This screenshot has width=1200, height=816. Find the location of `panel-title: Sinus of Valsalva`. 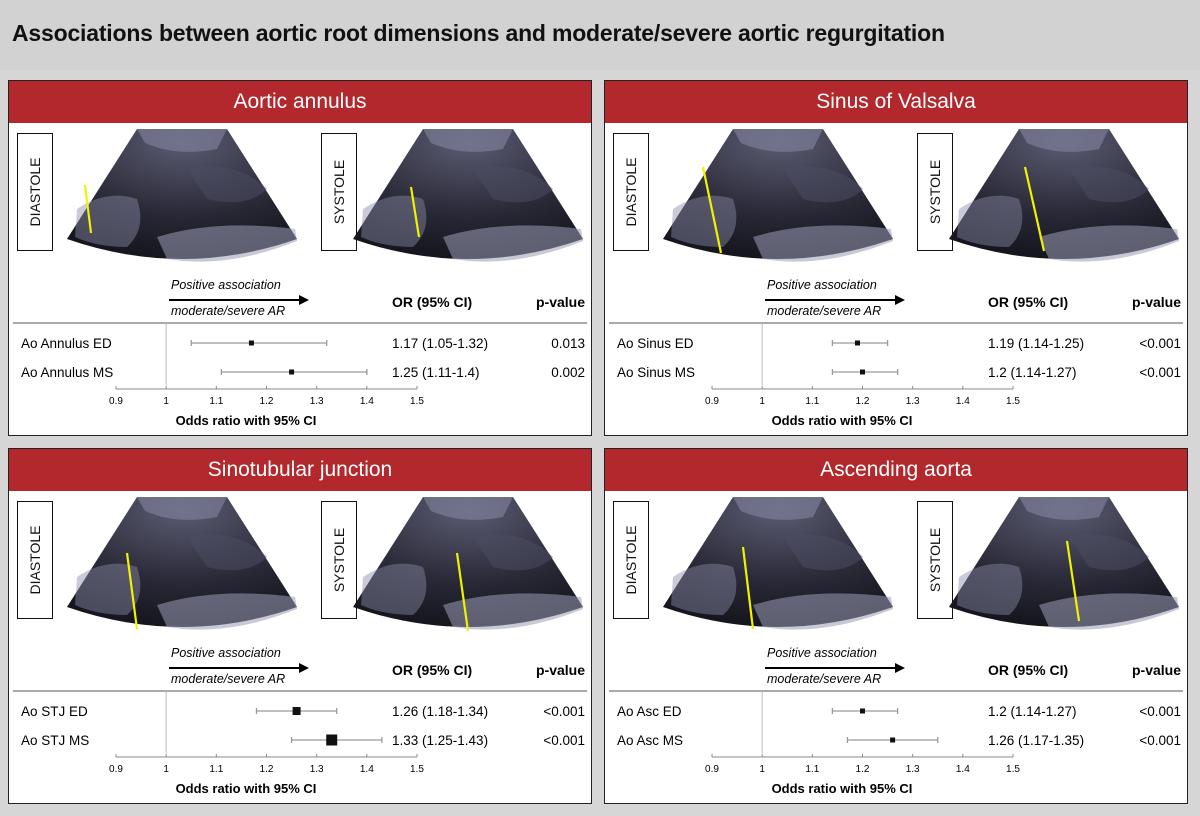

panel-title: Sinus of Valsalva is located at coordinates (896, 102).